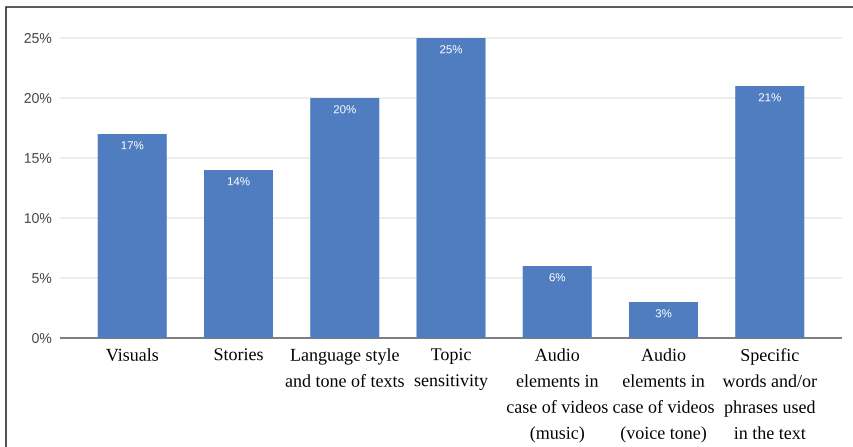 This screenshot has width=853, height=447. I want to click on y-tick-label: 0%, so click(42, 338).